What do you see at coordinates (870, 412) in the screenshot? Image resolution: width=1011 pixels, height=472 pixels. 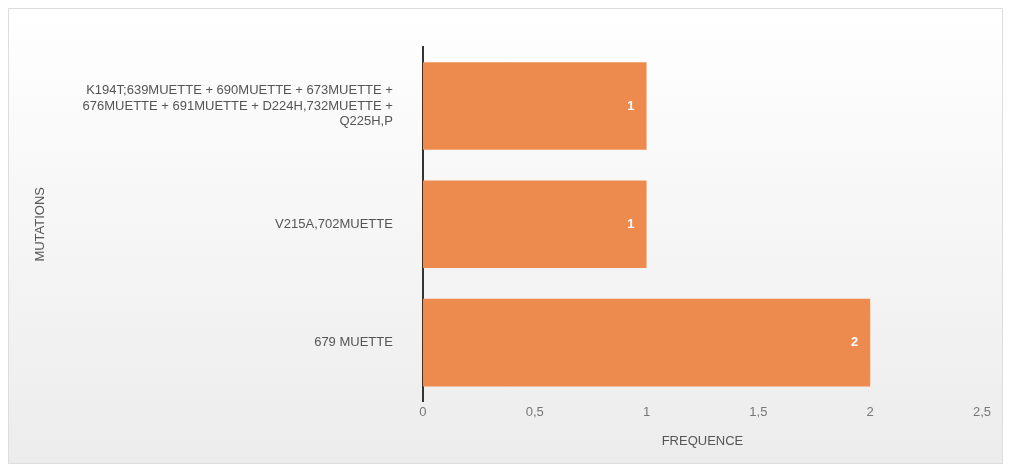 I see `x-tick-label: 2` at bounding box center [870, 412].